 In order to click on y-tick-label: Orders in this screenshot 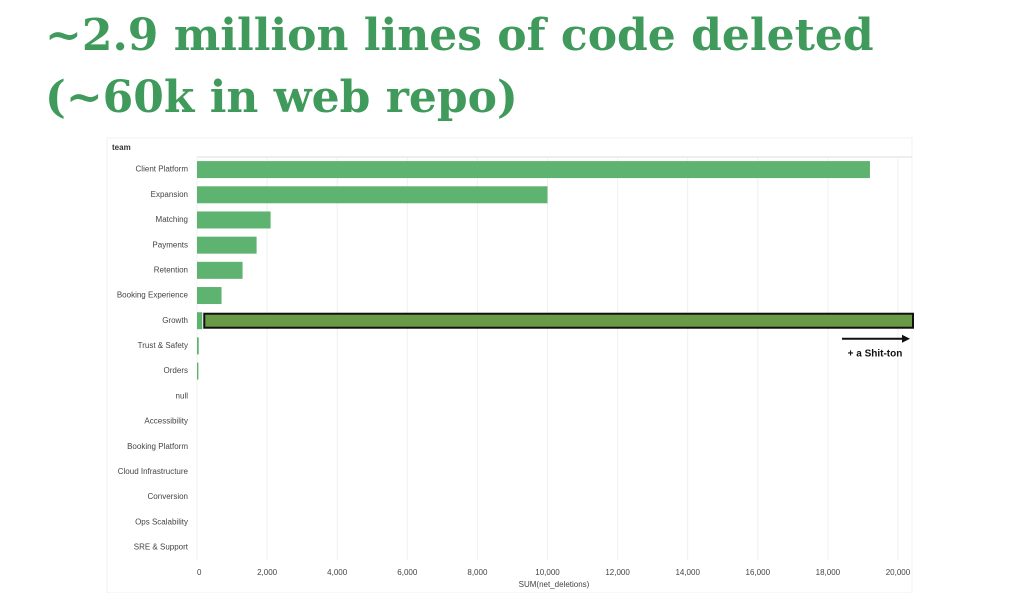, I will do `click(176, 370)`.